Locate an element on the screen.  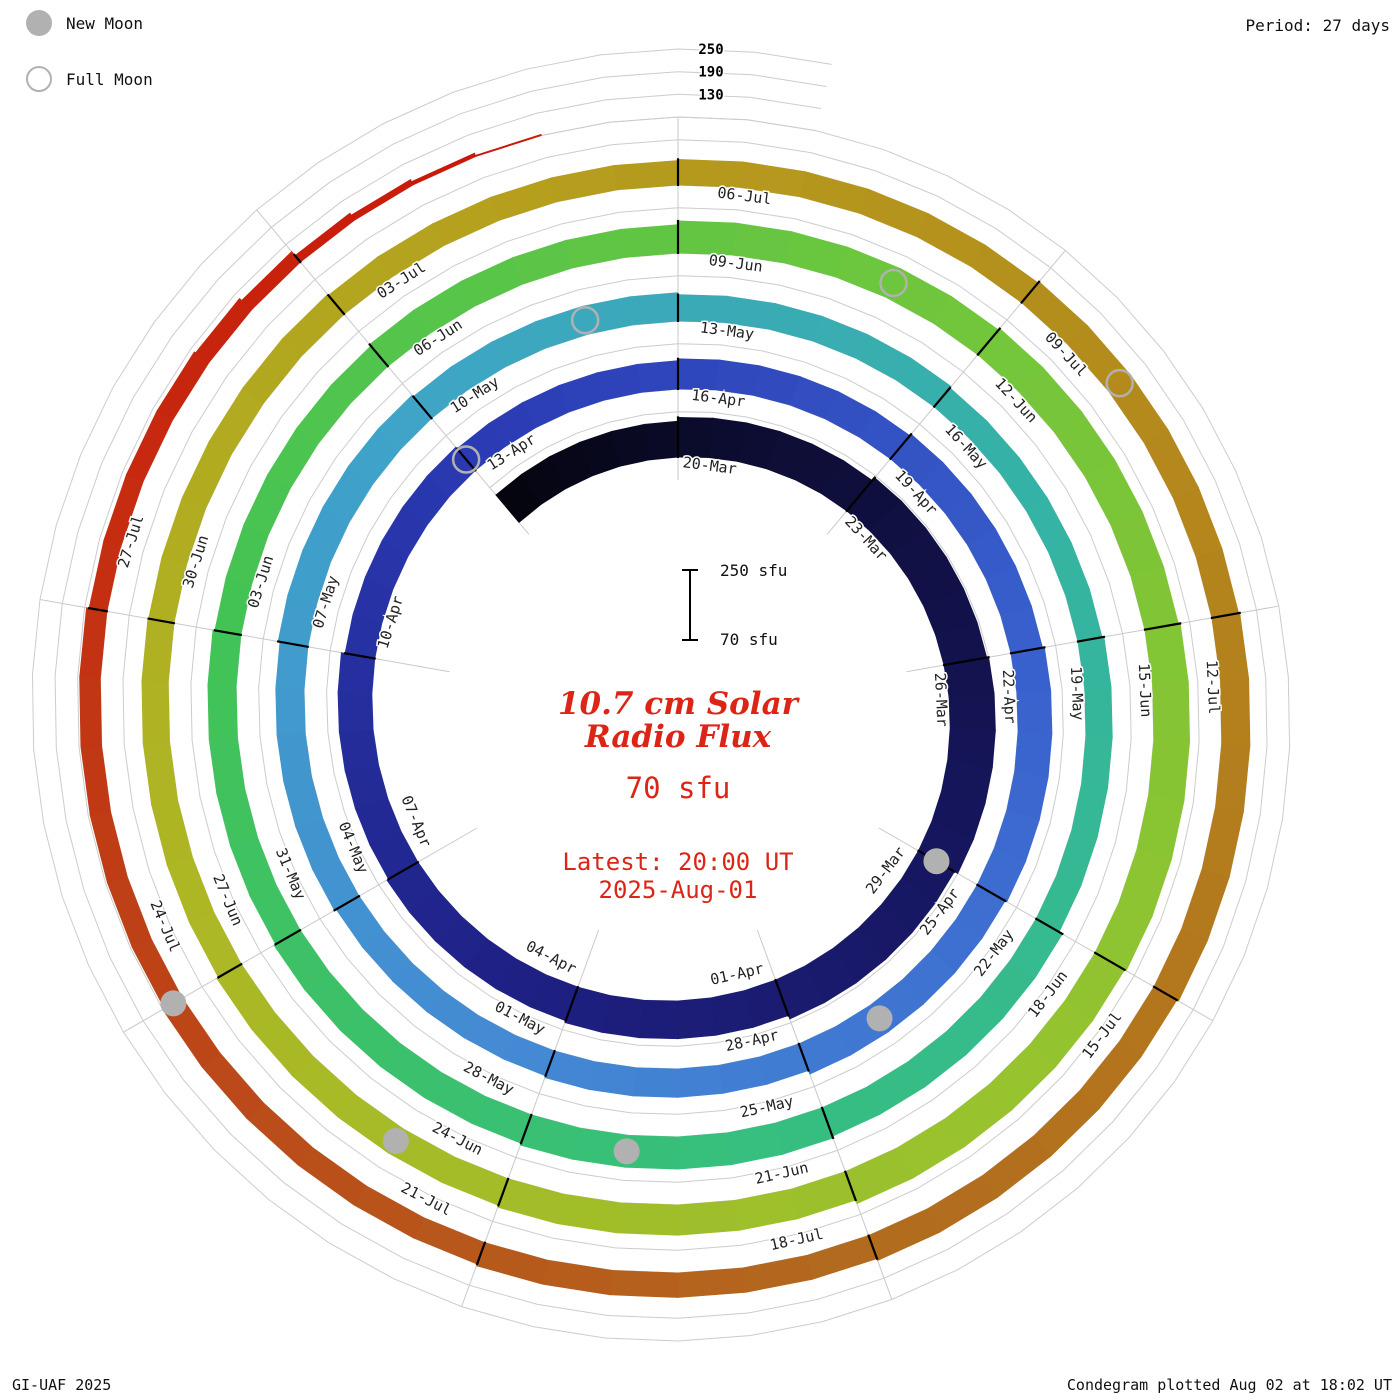
radial-axis-label-250: 250 is located at coordinates (710, 50).